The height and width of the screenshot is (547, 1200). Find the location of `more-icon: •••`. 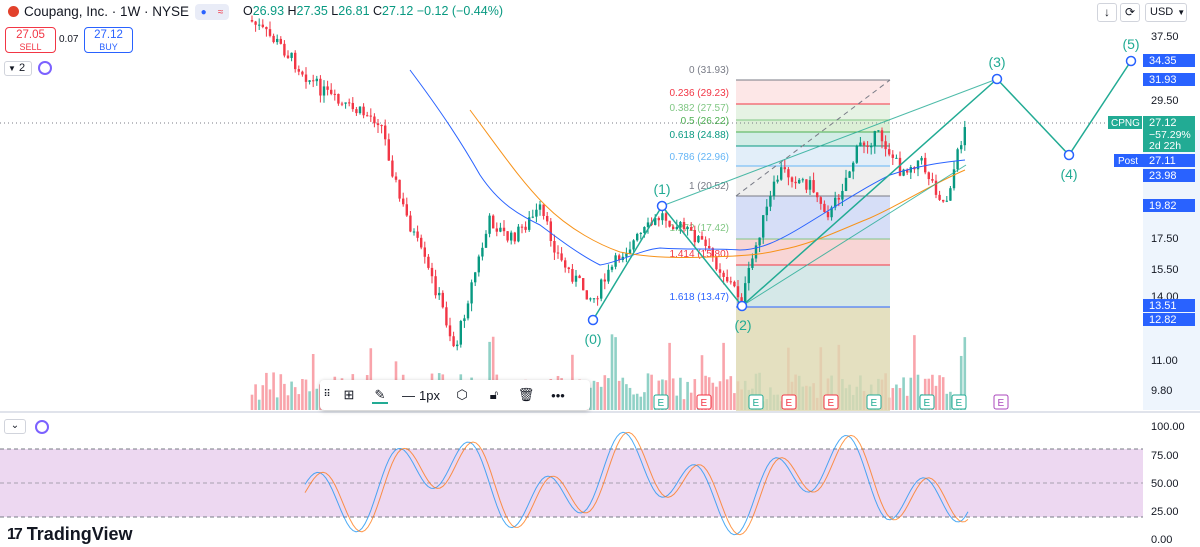

more-icon: ••• is located at coordinates (558, 395).